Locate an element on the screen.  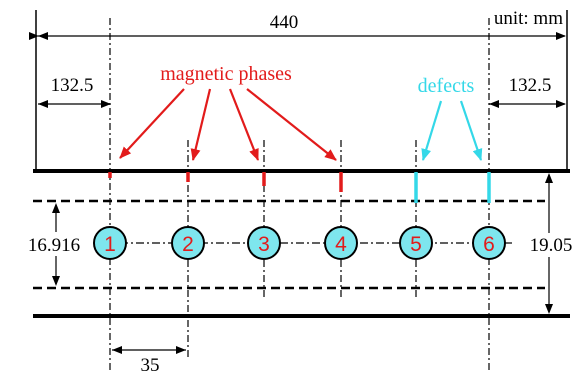
units-label: unit: mm is located at coordinates (528, 18).